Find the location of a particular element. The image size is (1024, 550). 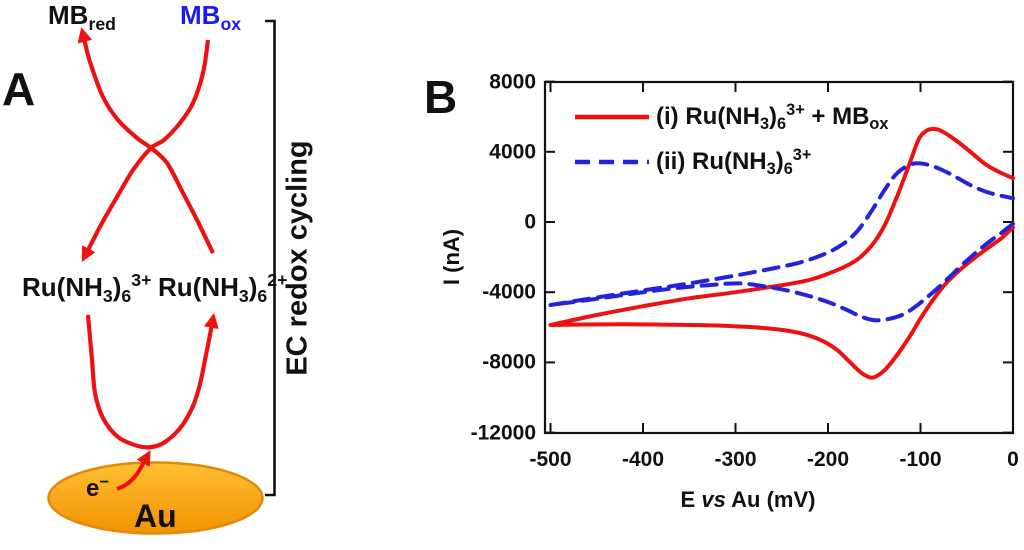

x-tick-label: -500 is located at coordinates (550, 459).